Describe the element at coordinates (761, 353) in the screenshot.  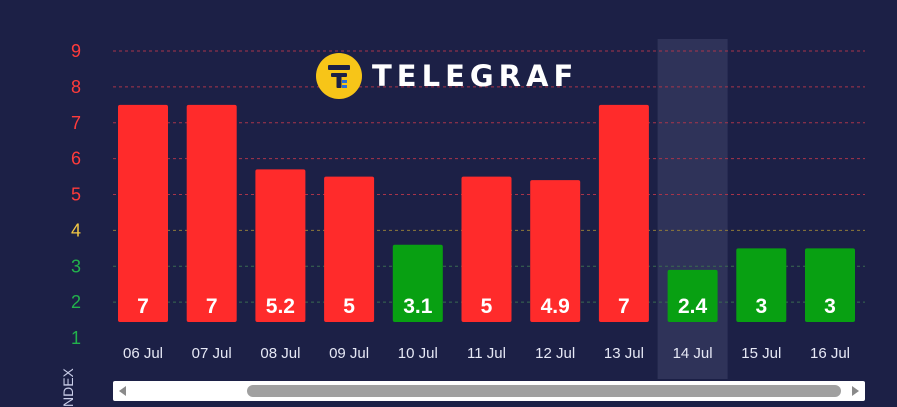
I see `x-tick-label: 15 Jul` at that location.